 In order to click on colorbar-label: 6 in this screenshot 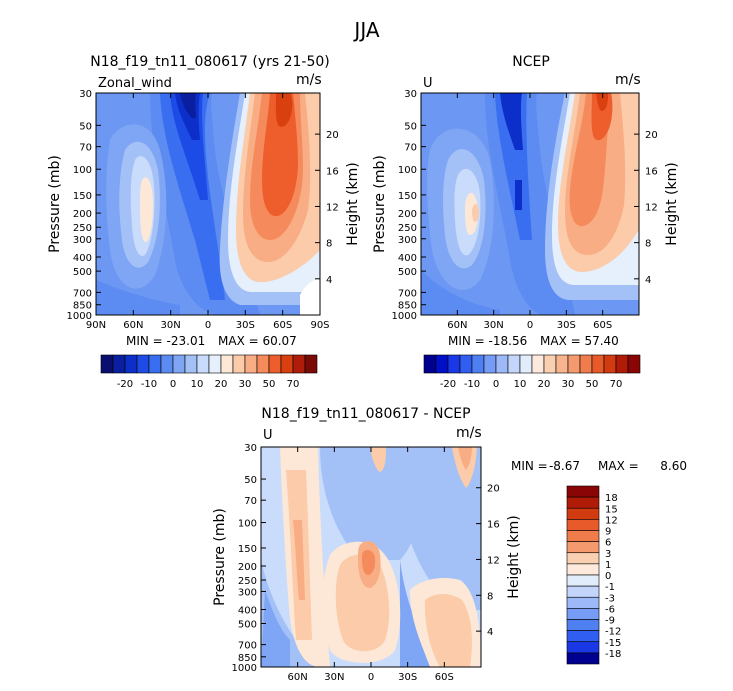, I will do `click(608, 543)`.